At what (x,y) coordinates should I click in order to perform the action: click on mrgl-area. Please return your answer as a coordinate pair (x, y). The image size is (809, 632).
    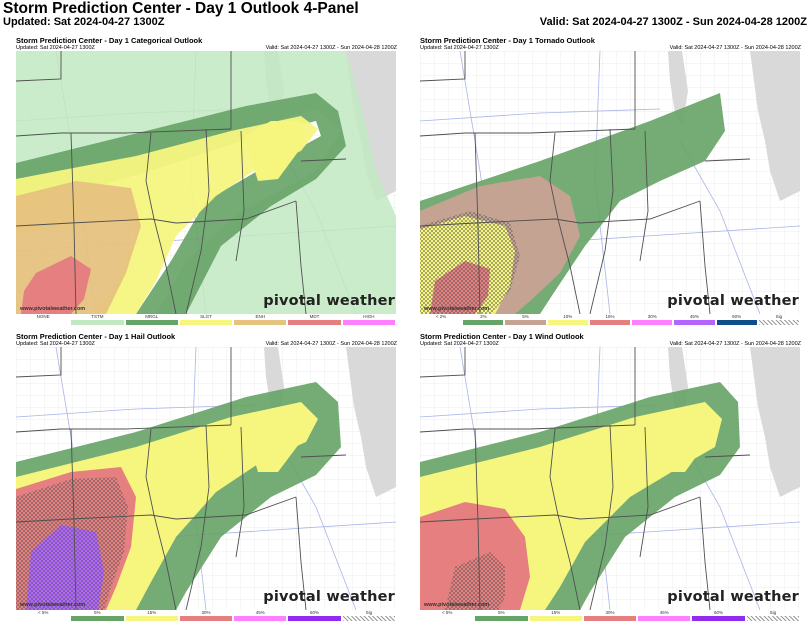
    Looking at the image, I should click on (181, 203).